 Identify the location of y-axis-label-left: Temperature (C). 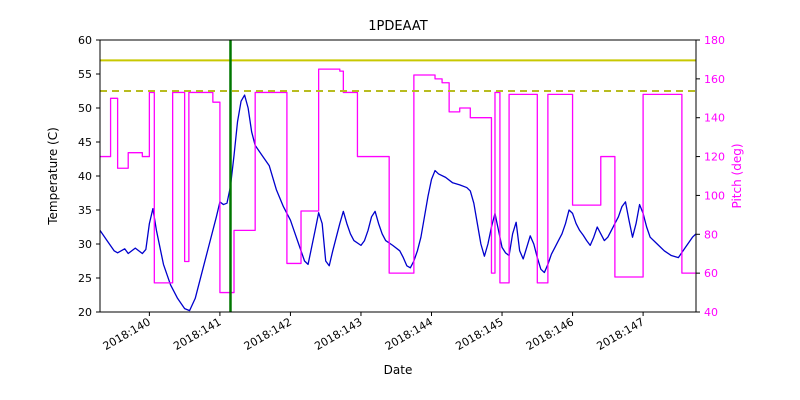
(53, 176).